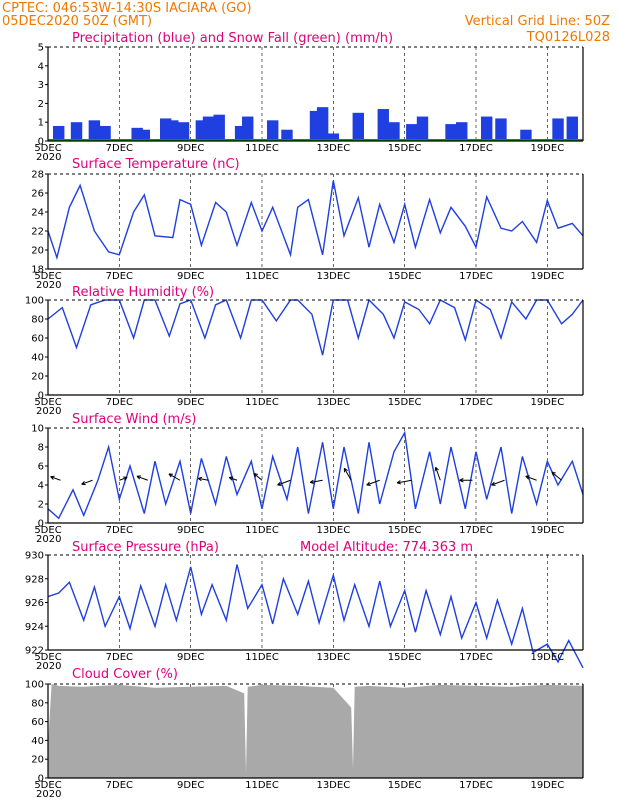 The height and width of the screenshot is (800, 618). What do you see at coordinates (262, 276) in the screenshot?
I see `temperature-x-tick-label: 11DEC` at bounding box center [262, 276].